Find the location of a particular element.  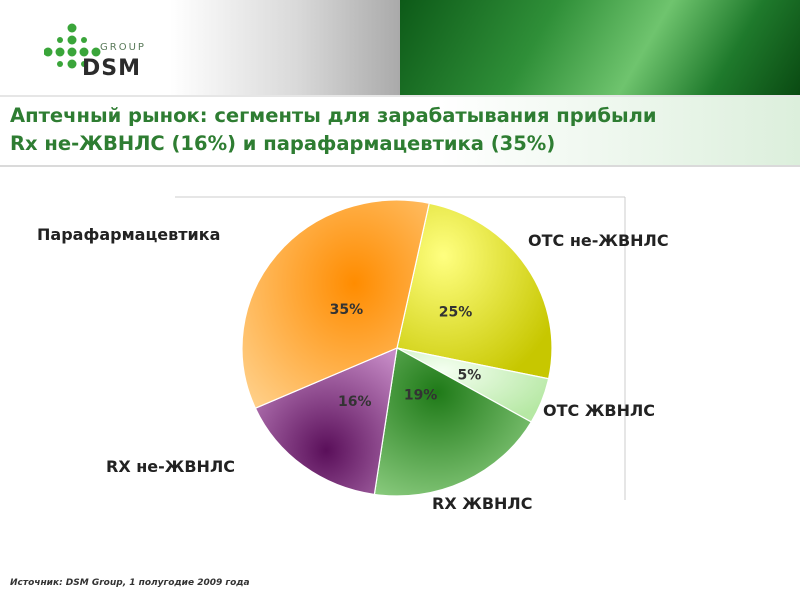

pie-slice-parapharmaceutics is located at coordinates (335, 304).